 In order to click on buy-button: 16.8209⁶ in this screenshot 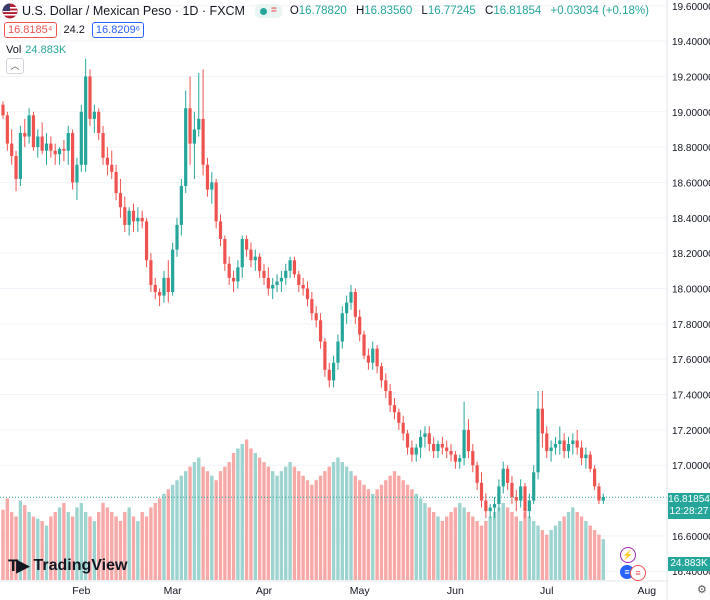, I will do `click(118, 30)`.